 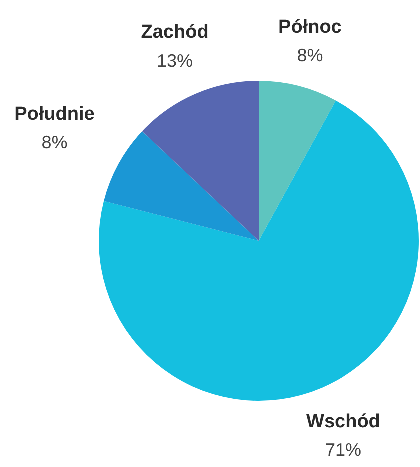 What do you see at coordinates (175, 60) in the screenshot?
I see `data-label: 13%` at bounding box center [175, 60].